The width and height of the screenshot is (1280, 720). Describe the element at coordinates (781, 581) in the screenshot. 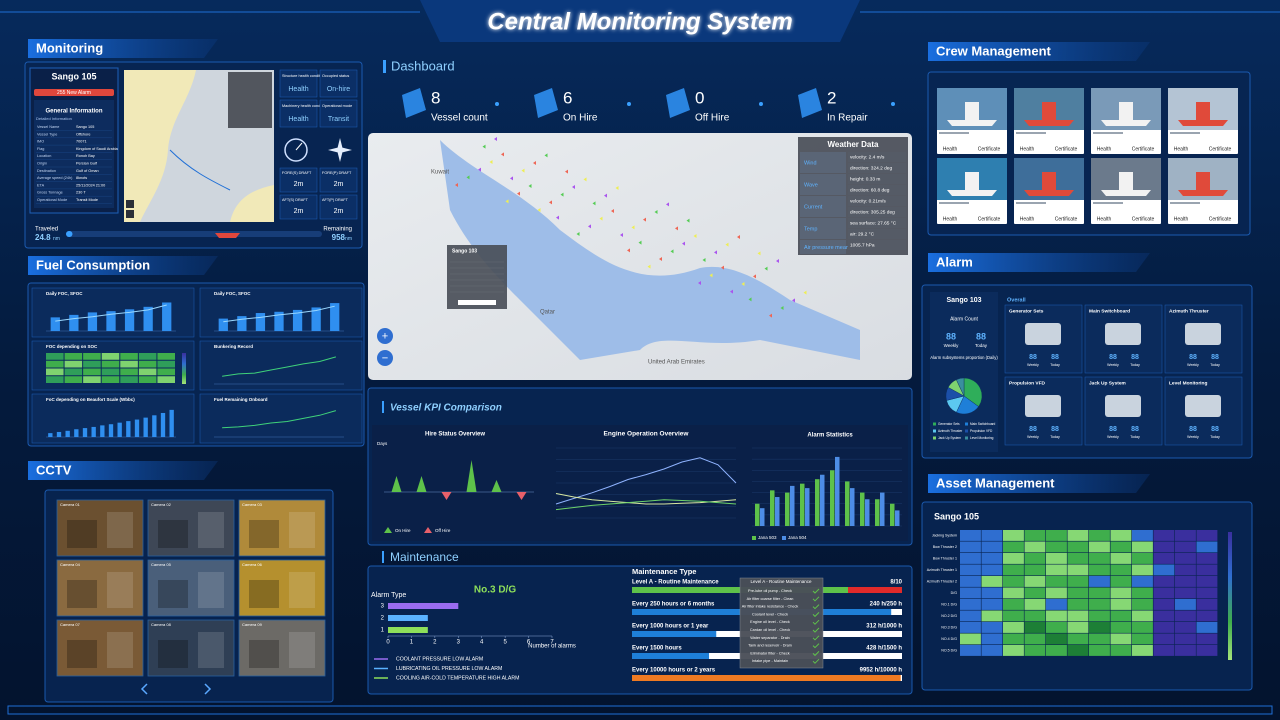

I see `checklist-title: Level A - Routine Maintenance` at that location.